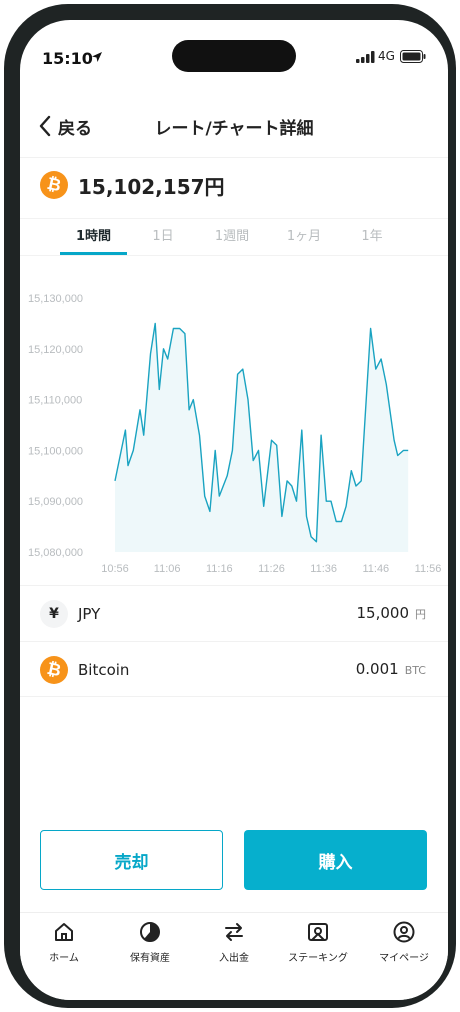 This screenshot has height=1012, width=460. What do you see at coordinates (420, 614) in the screenshot?
I see `asset-unit: 円` at bounding box center [420, 614].